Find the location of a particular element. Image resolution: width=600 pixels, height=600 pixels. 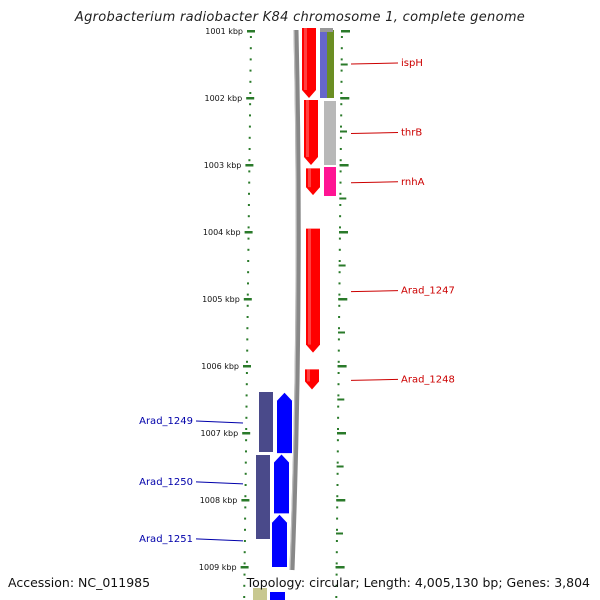

right-tick-track is located at coordinates (341, 314).